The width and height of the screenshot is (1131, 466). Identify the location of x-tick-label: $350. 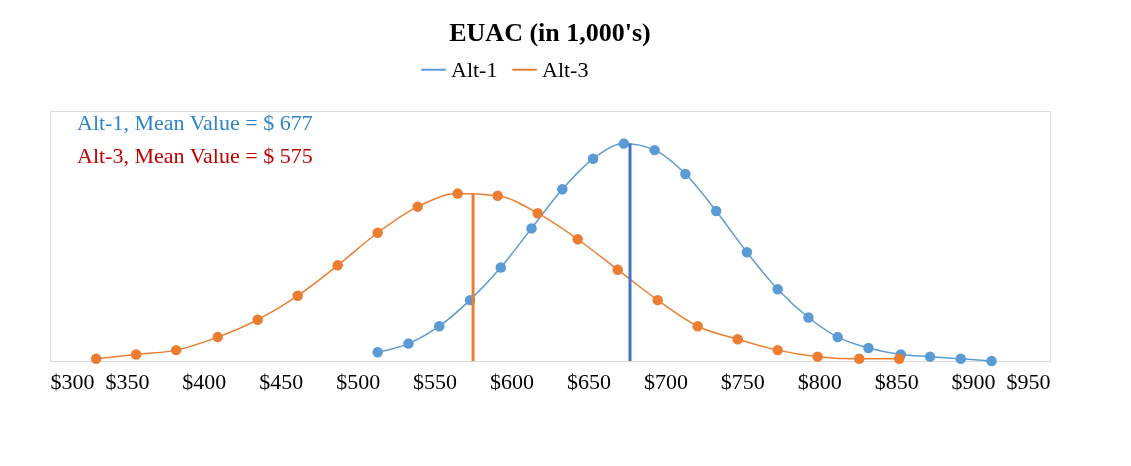
(127, 381).